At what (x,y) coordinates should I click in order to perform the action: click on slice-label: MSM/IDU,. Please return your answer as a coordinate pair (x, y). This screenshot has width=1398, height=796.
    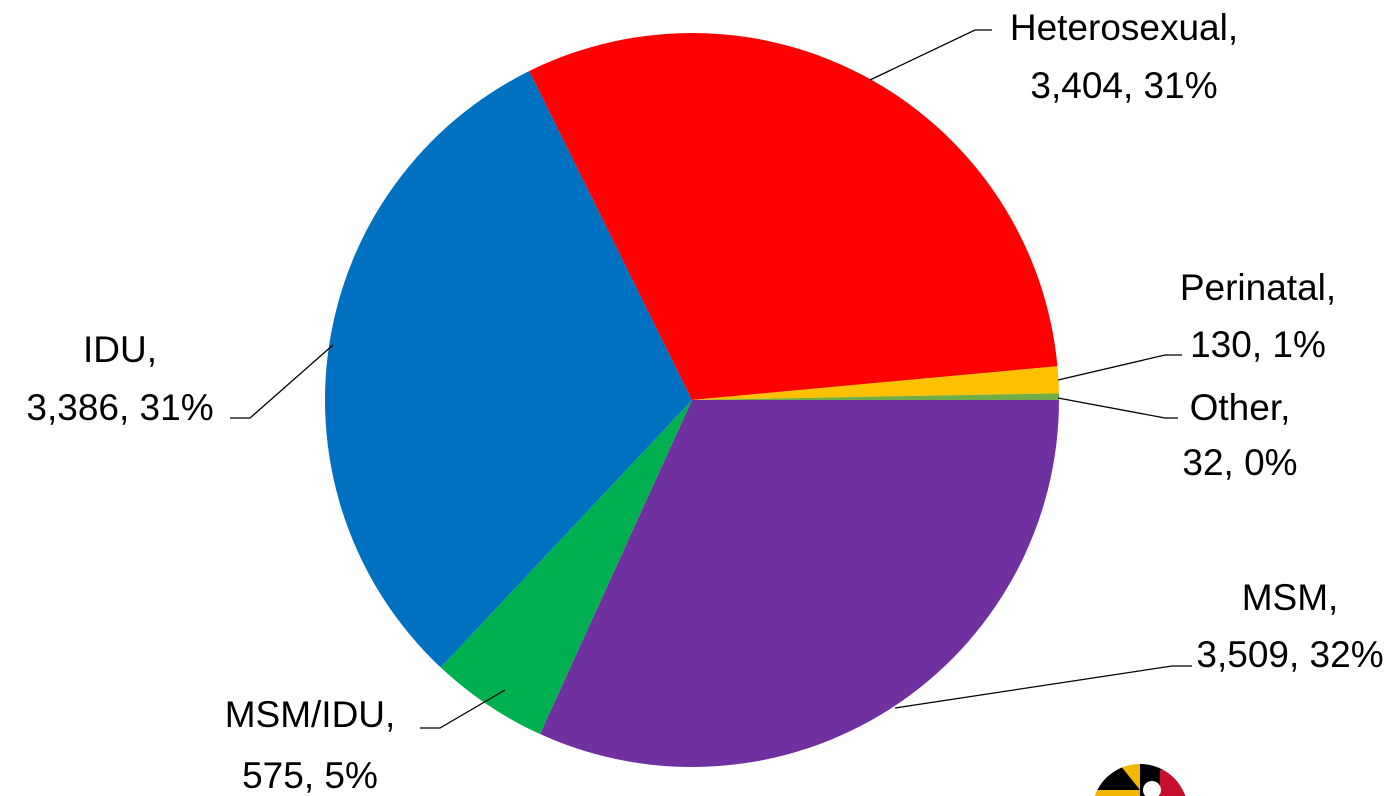
    Looking at the image, I should click on (310, 714).